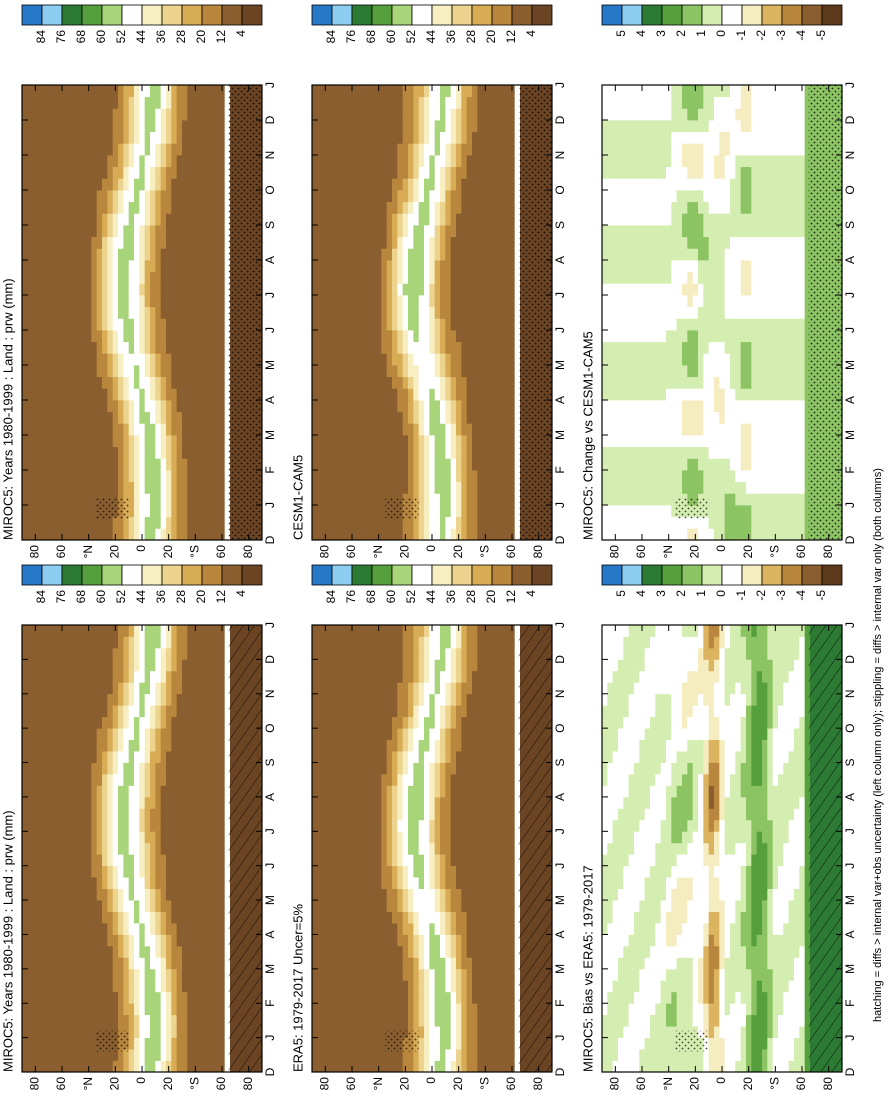 This screenshot has width=891, height=1098. Describe the element at coordinates (232, 15) in the screenshot. I see `colorbar-box` at that location.